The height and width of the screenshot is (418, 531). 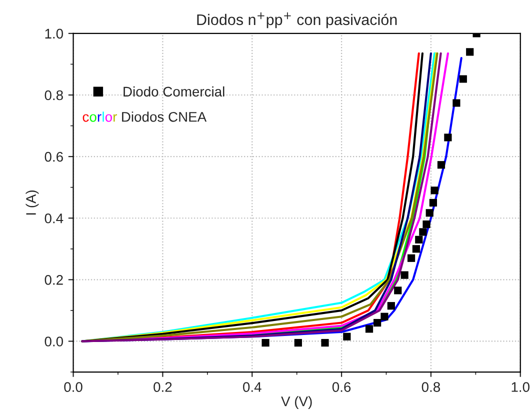 What do you see at coordinates (163, 387) in the screenshot?
I see `x-tick-label: 0.2` at bounding box center [163, 387].